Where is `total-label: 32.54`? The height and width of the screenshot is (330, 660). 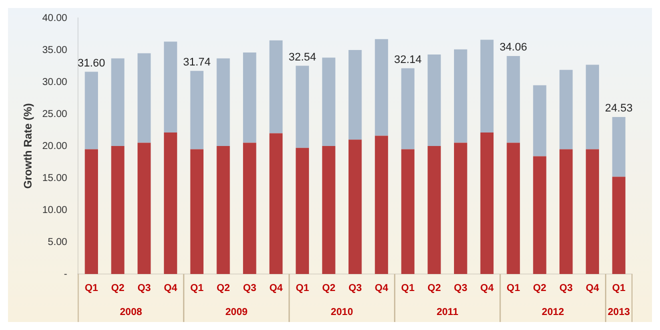 total-label: 32.54 is located at coordinates (302, 57).